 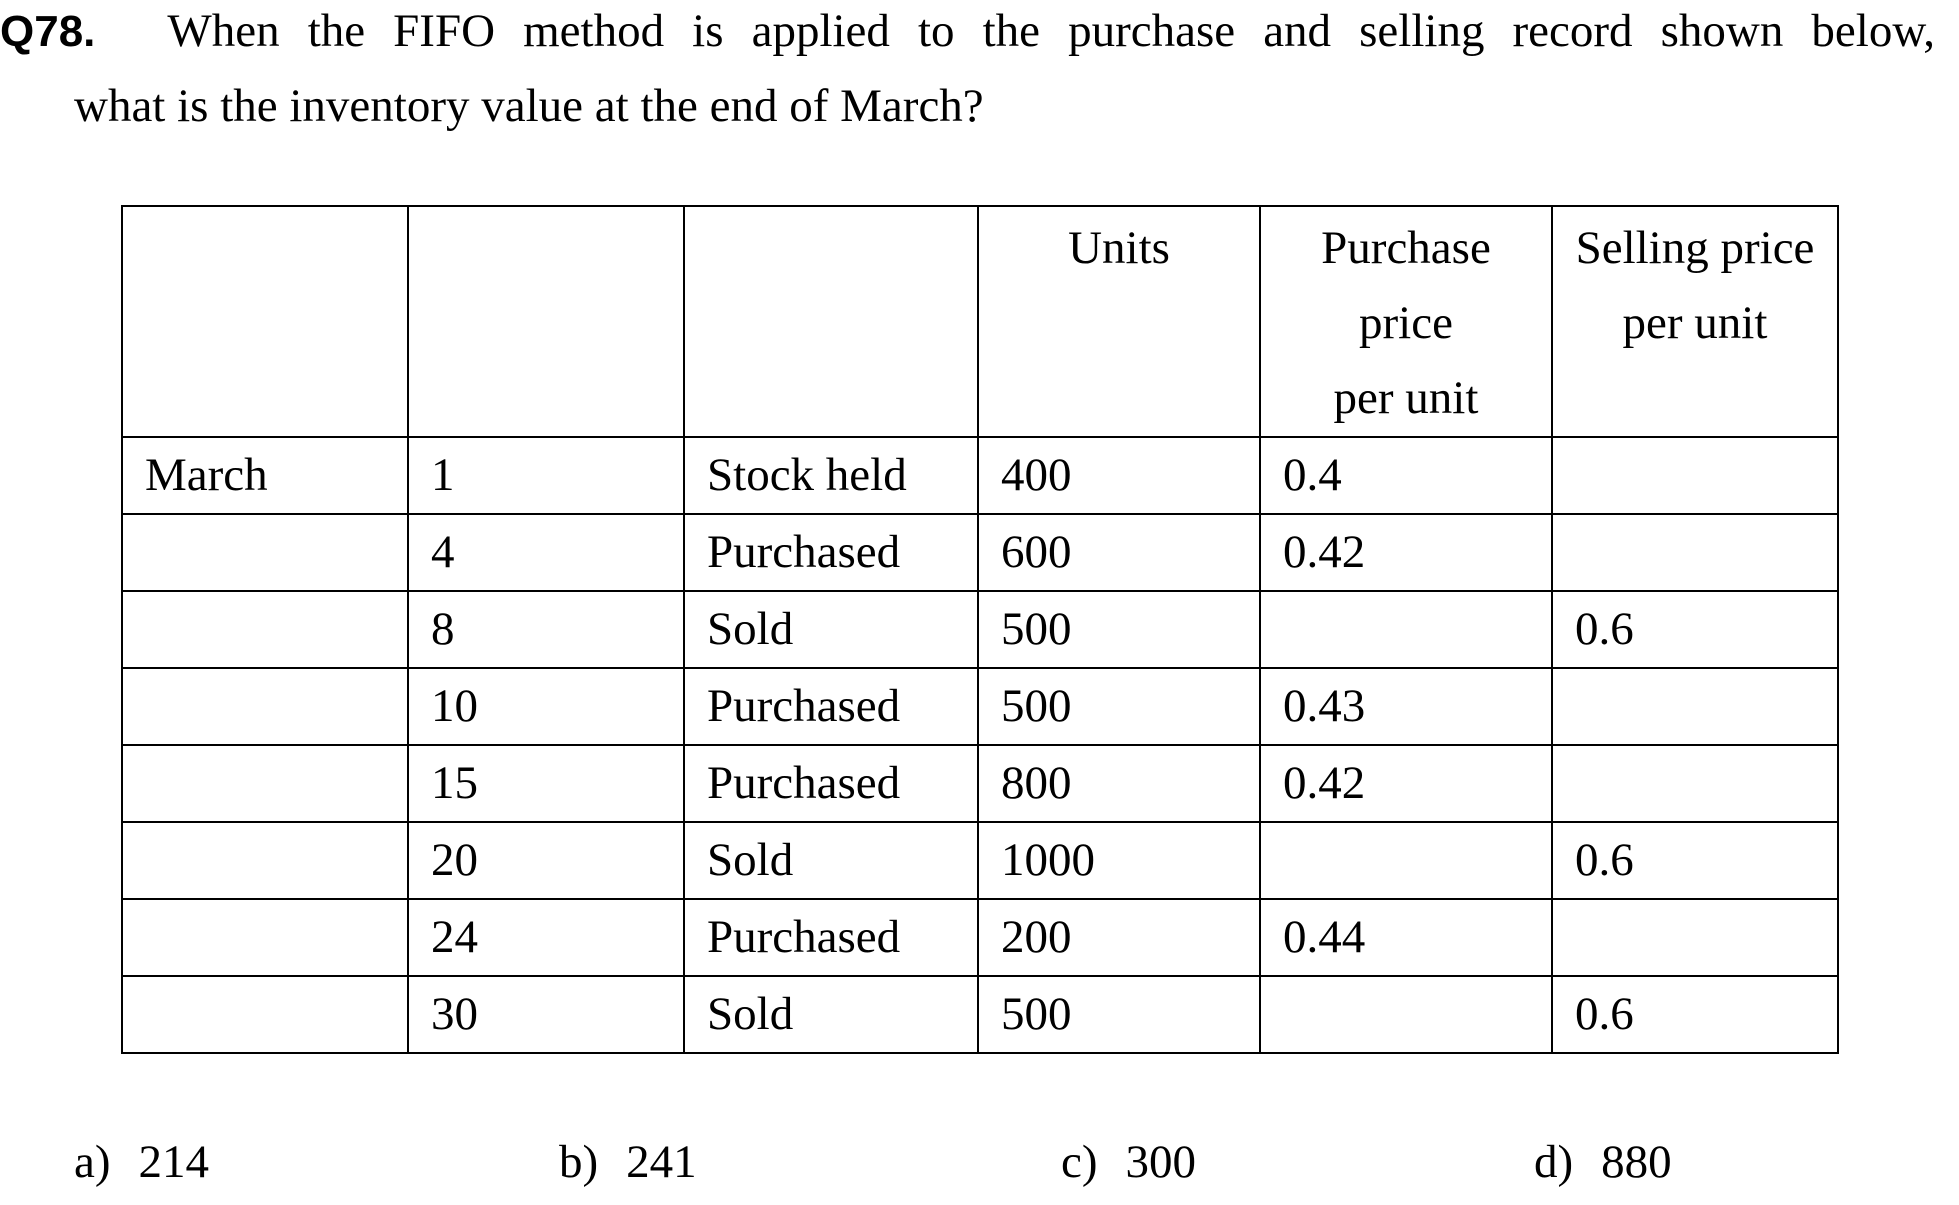 I want to click on answer-option-d: d) 880, so click(x=1603, y=1162).